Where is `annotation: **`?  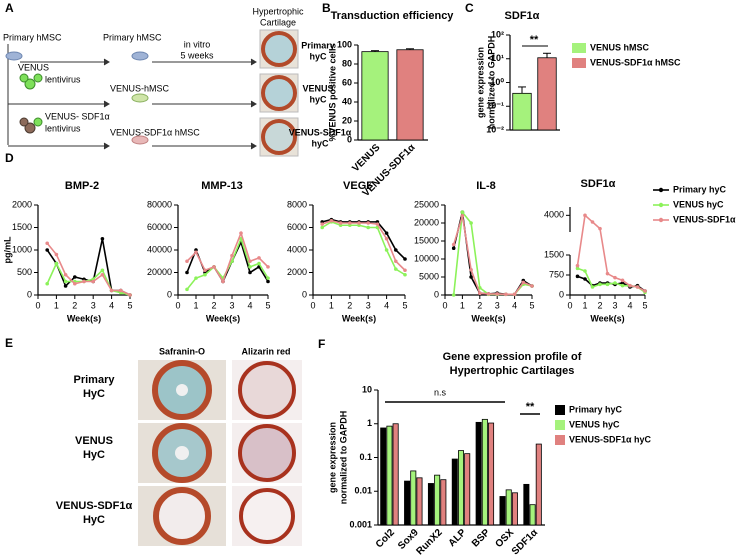
annotation: ** is located at coordinates (530, 407).